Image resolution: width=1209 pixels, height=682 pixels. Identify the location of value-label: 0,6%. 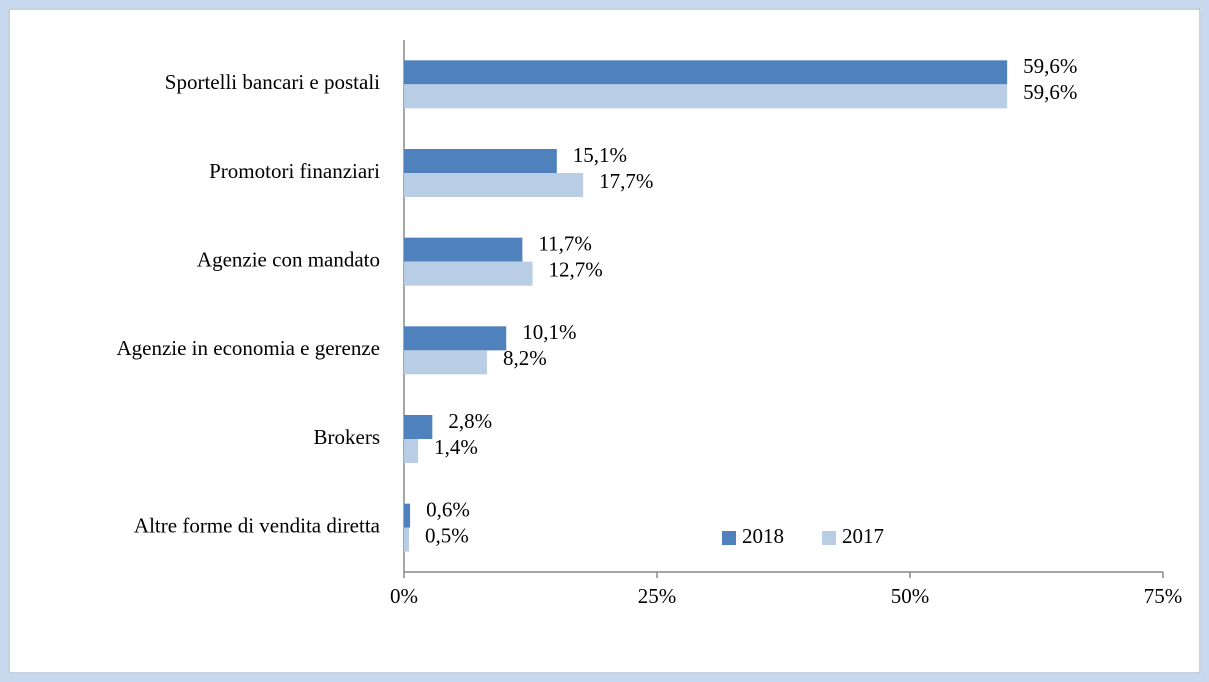
(448, 509).